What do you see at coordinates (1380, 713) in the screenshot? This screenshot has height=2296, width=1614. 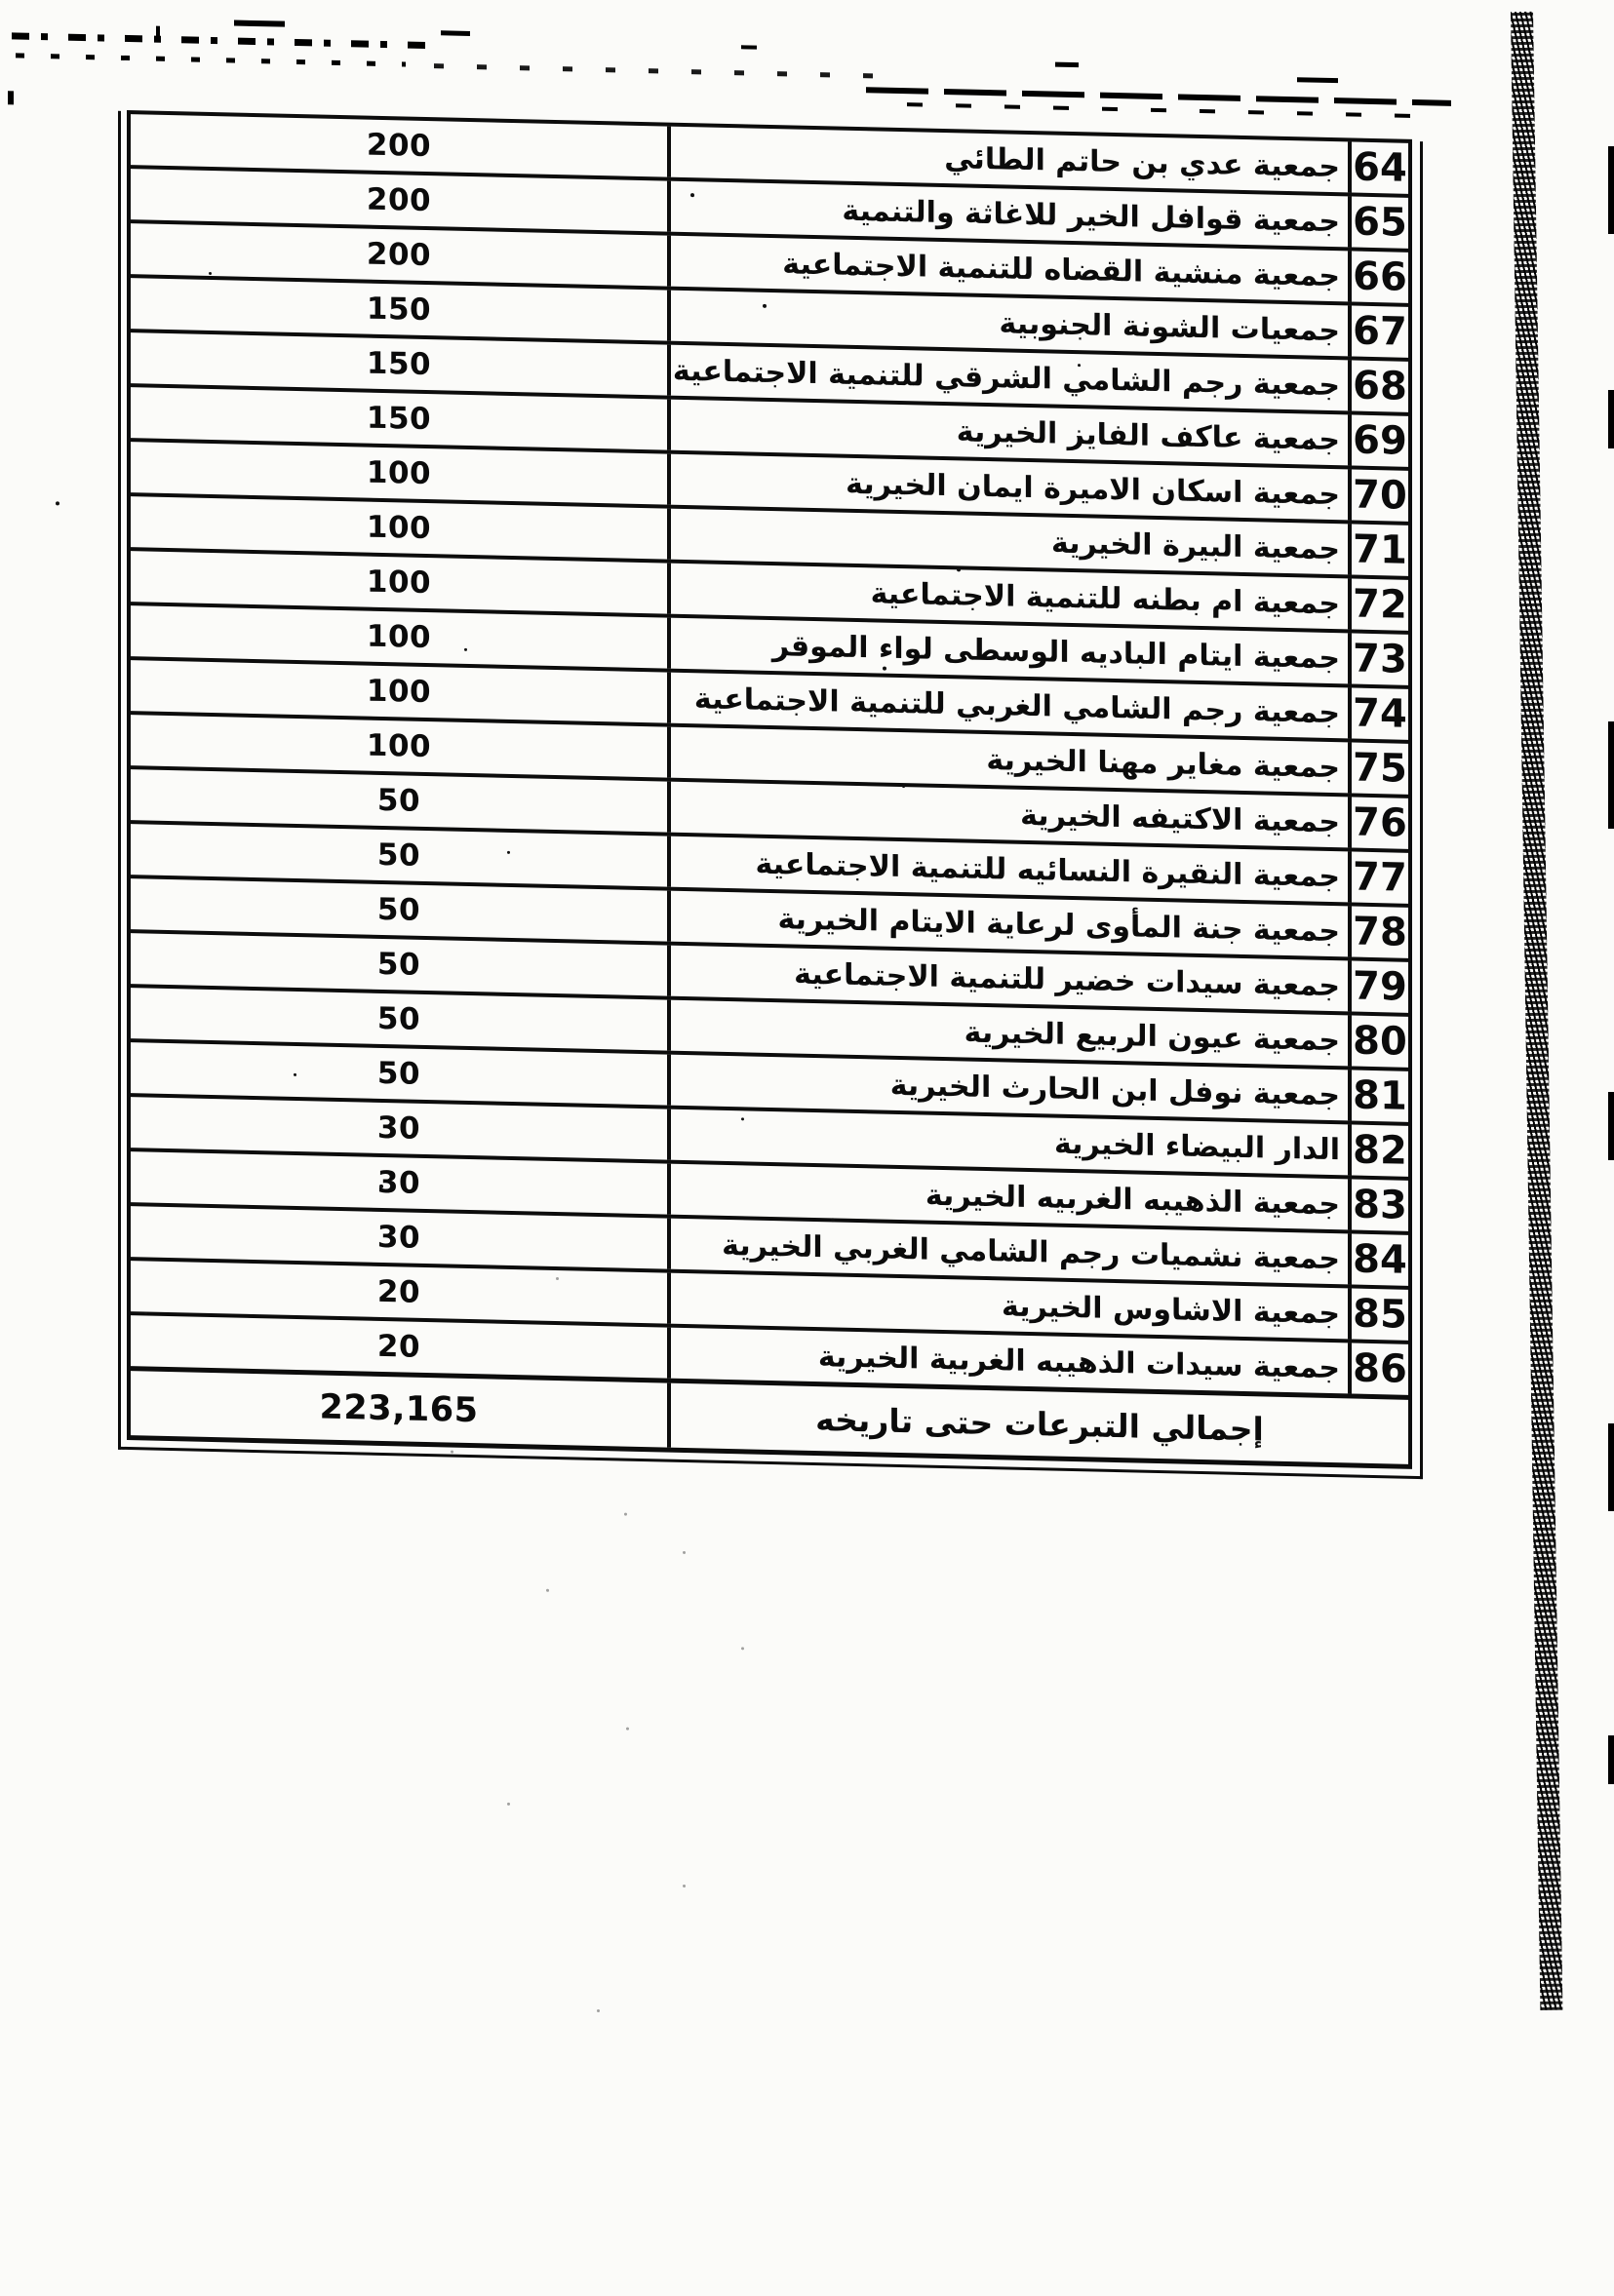 I see `row-number-cell: 74` at bounding box center [1380, 713].